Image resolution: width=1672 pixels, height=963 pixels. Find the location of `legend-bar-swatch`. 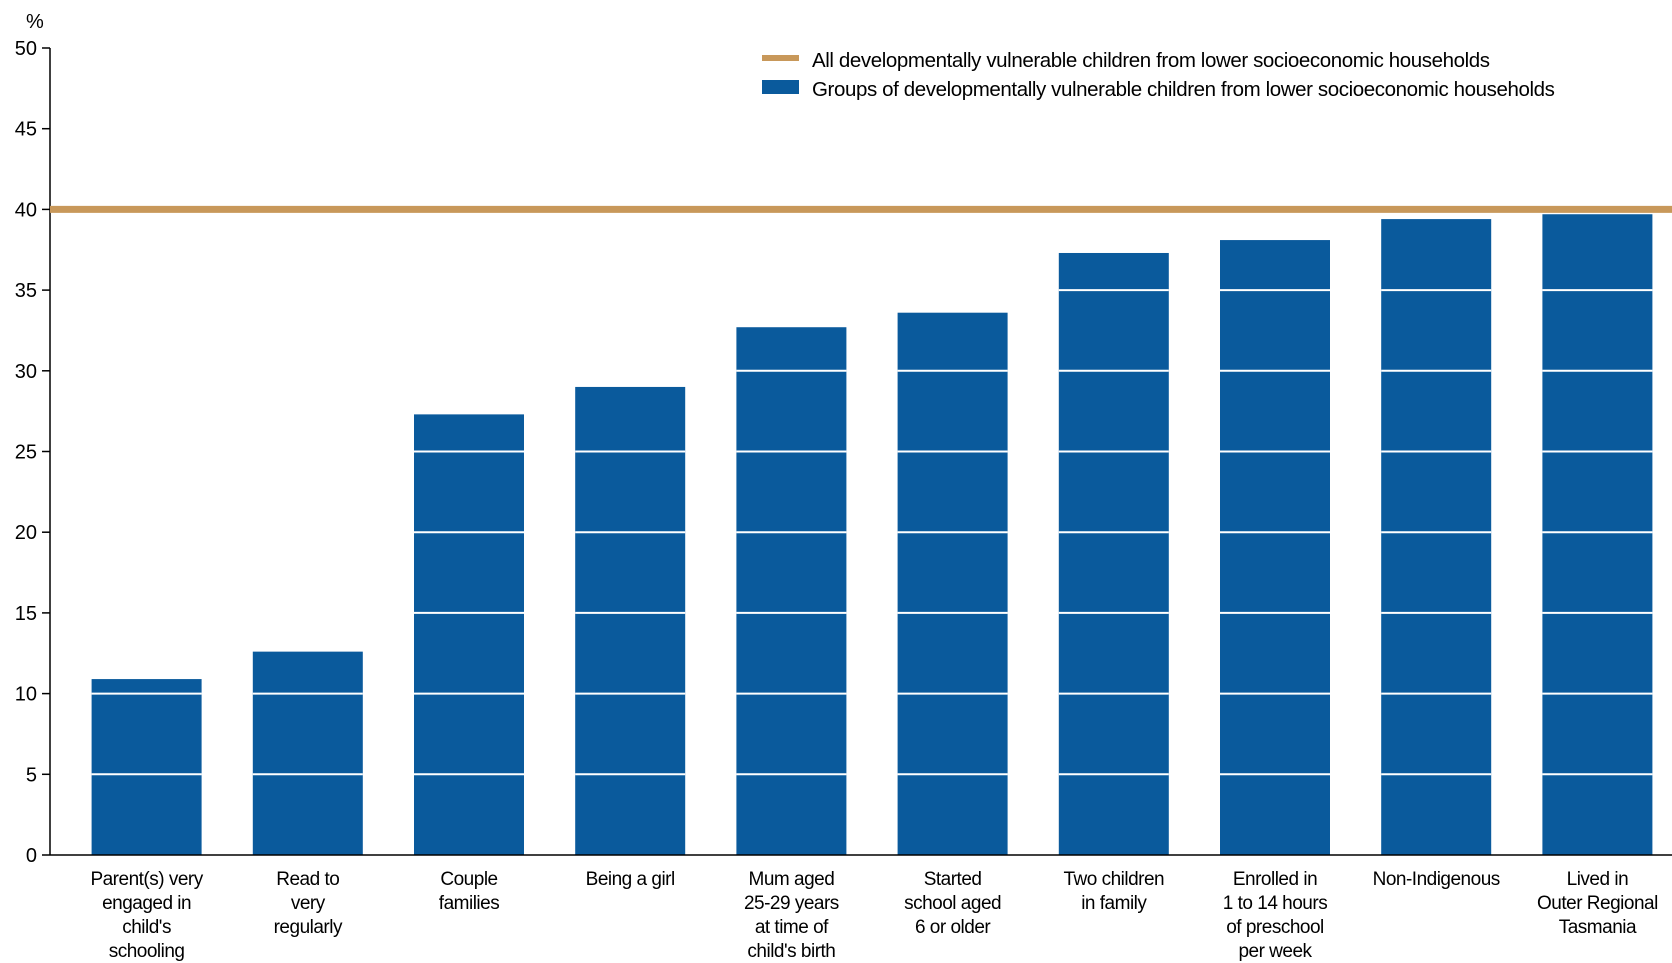

legend-bar-swatch is located at coordinates (780, 87).